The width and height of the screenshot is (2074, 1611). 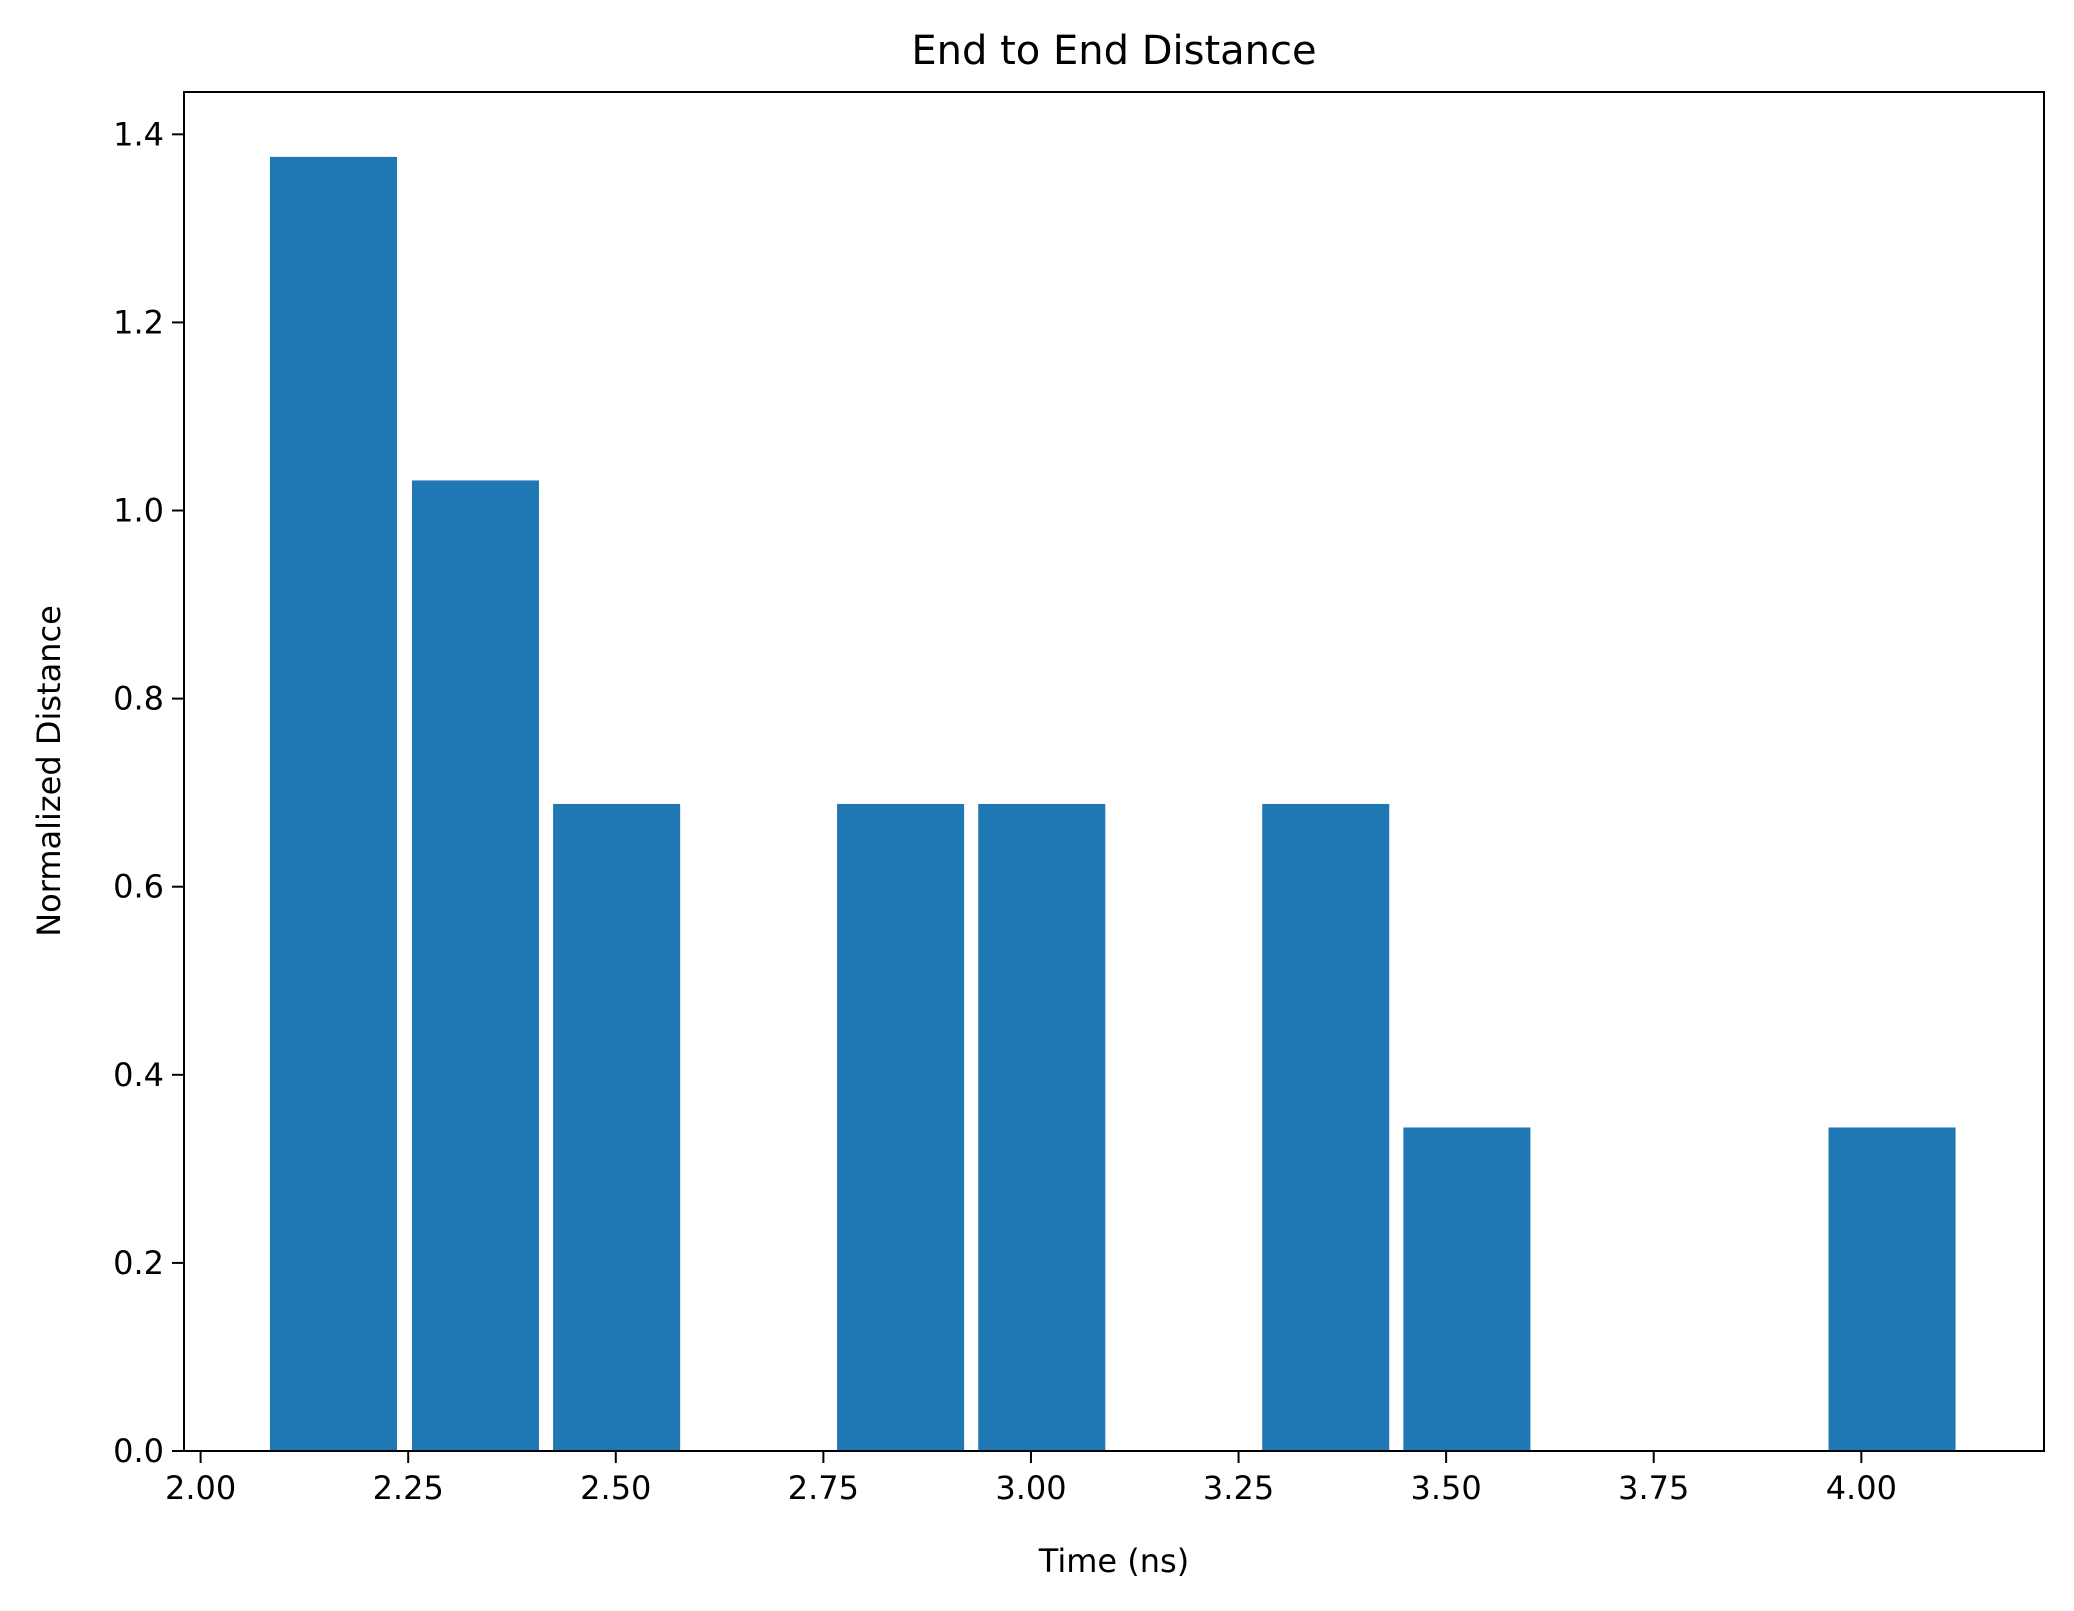 What do you see at coordinates (1113, 1561) in the screenshot?
I see `x-axis-label: Time (ns)` at bounding box center [1113, 1561].